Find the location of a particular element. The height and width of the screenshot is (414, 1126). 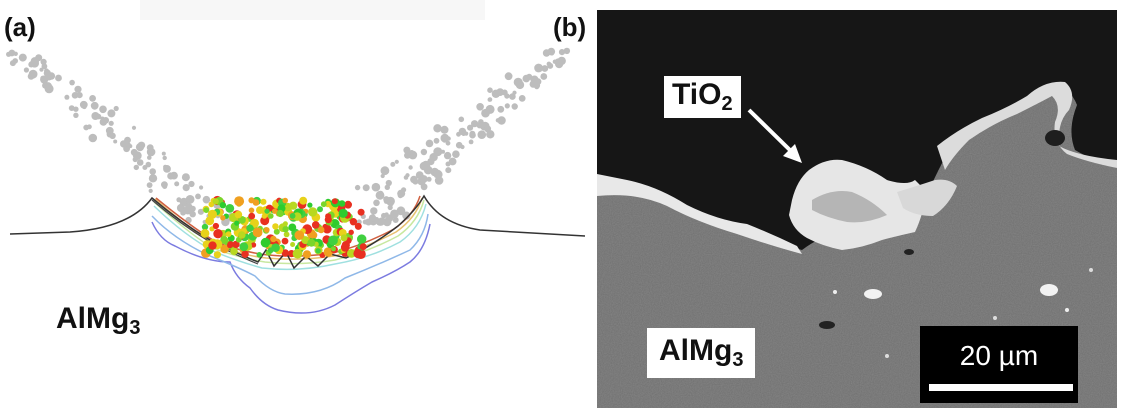

panel-b-label: (b) is located at coordinates (570, 27).